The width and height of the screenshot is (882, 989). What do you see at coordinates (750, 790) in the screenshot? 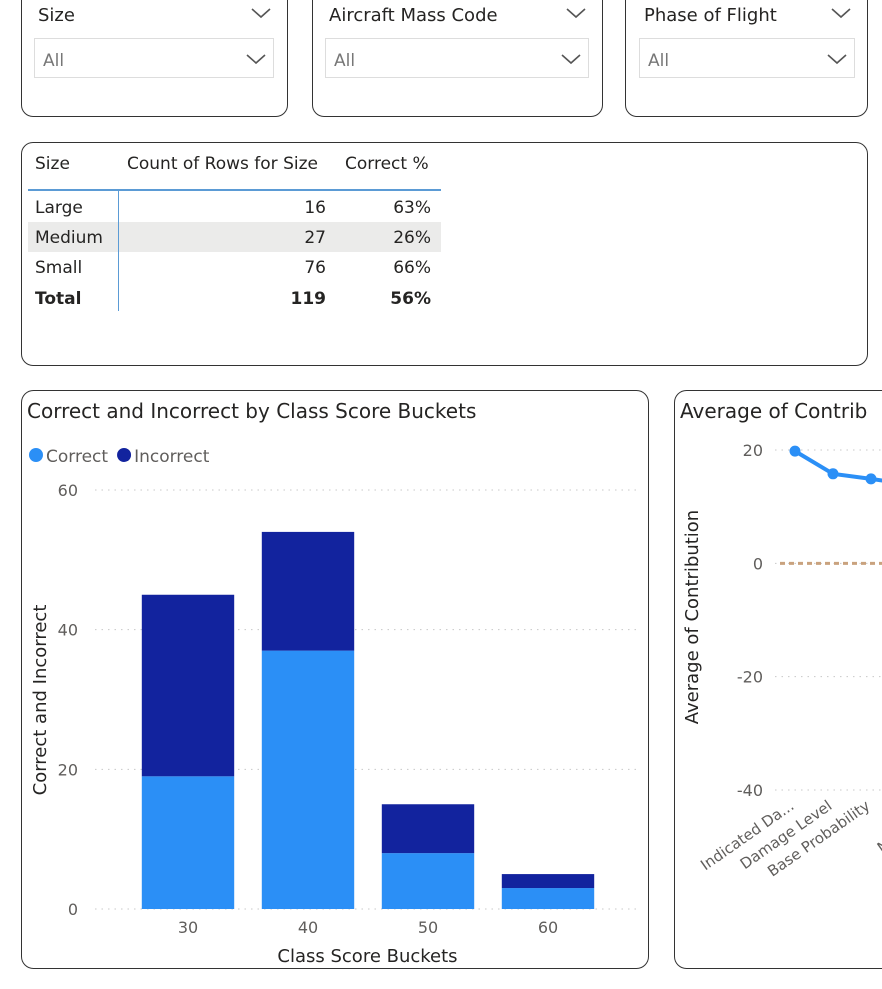
I see `y-tick-label: -40` at bounding box center [750, 790].